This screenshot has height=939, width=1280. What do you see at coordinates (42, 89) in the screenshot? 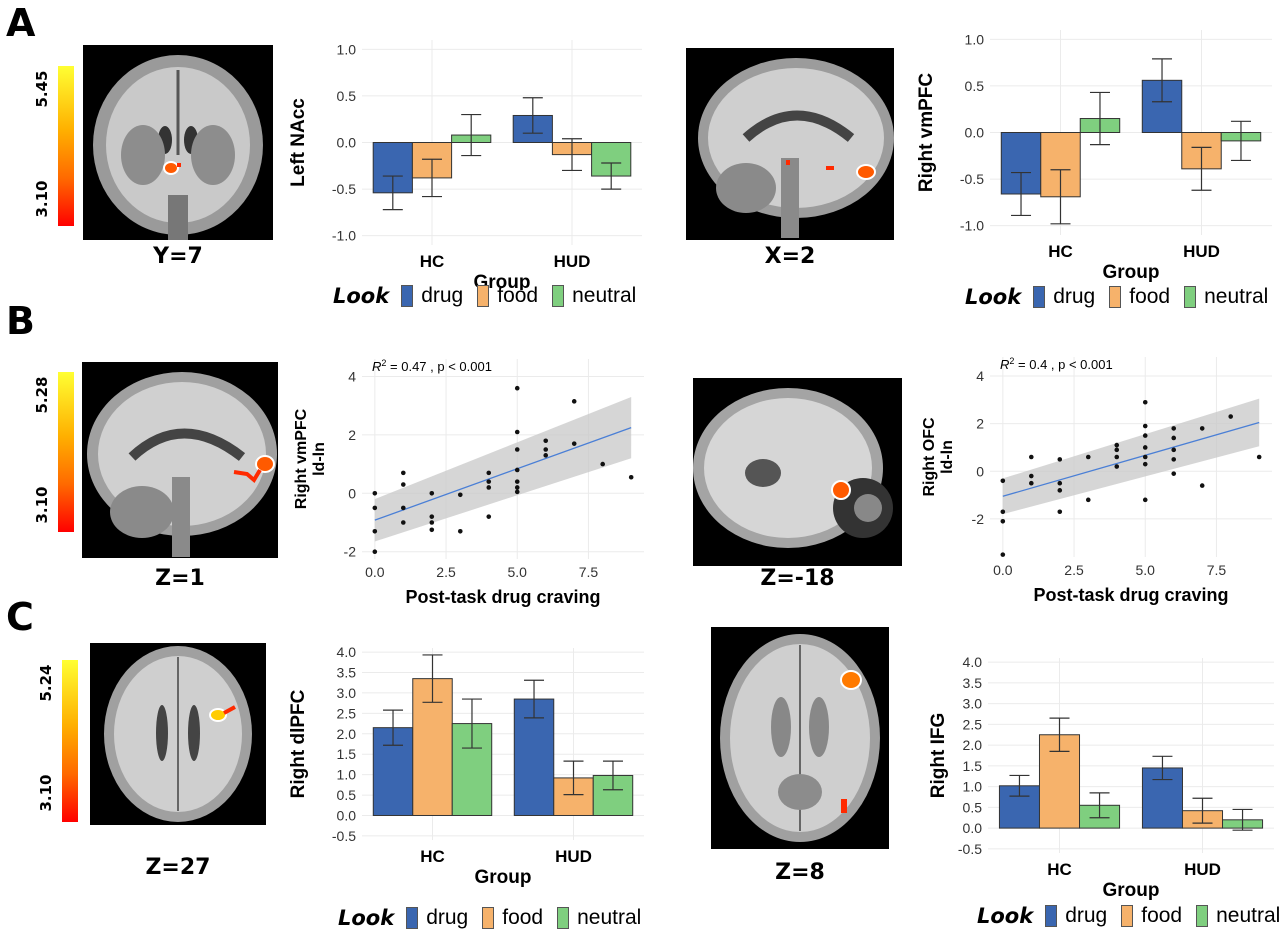
I see `colorbar-max-label: 5.45` at bounding box center [42, 89].